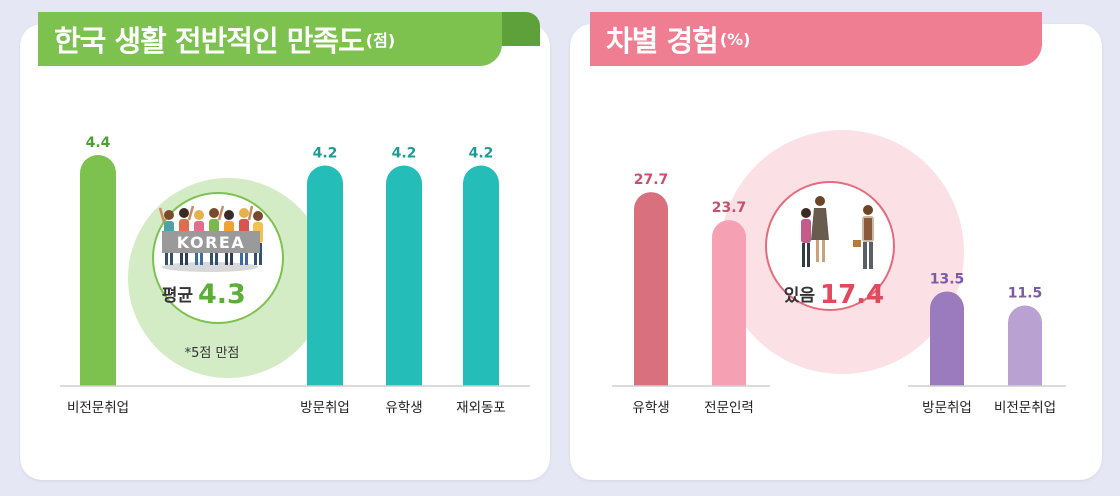  Describe the element at coordinates (662, 41) in the screenshot. I see `discrimination-title: 차별 경험` at that location.